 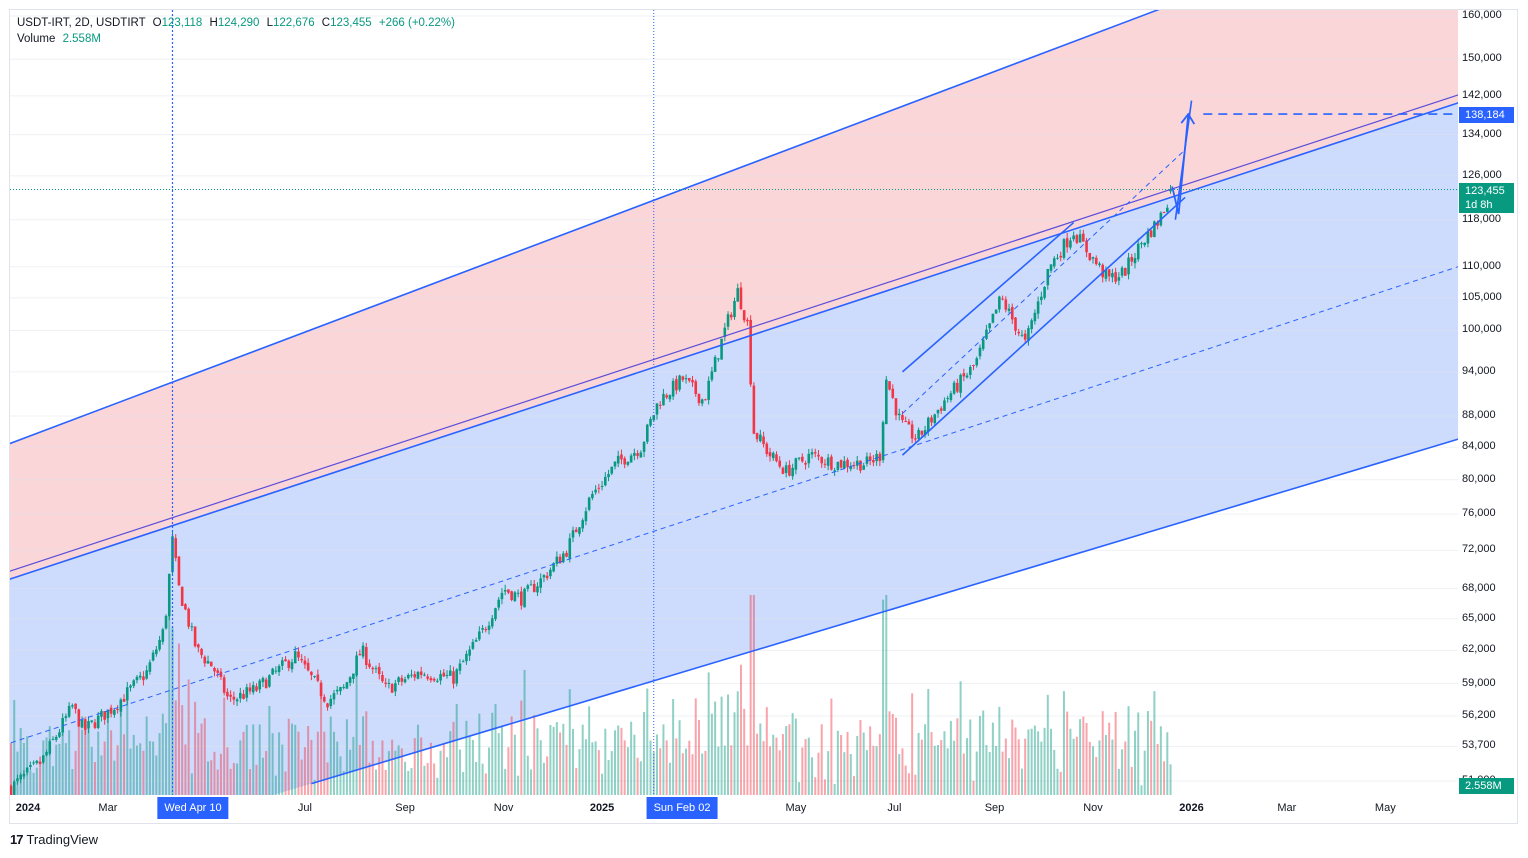 I want to click on inner-channel-median-line, so click(x=1044, y=281).